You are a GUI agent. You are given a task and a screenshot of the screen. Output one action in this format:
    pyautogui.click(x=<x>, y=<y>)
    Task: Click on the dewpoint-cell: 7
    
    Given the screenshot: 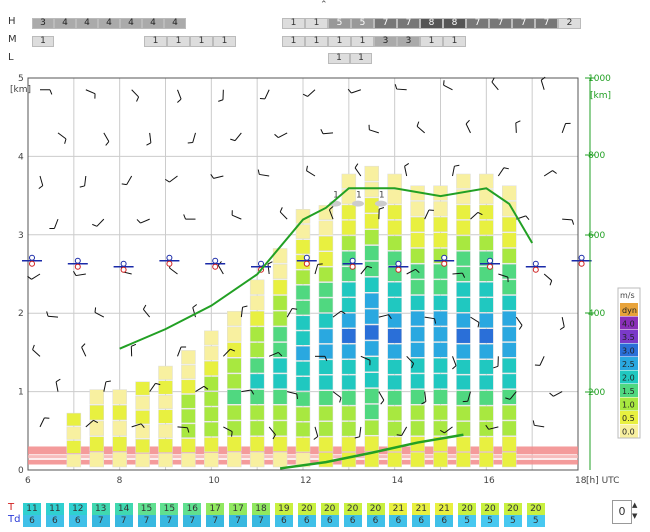 What is the action you would take?
    pyautogui.click(x=261, y=521)
    